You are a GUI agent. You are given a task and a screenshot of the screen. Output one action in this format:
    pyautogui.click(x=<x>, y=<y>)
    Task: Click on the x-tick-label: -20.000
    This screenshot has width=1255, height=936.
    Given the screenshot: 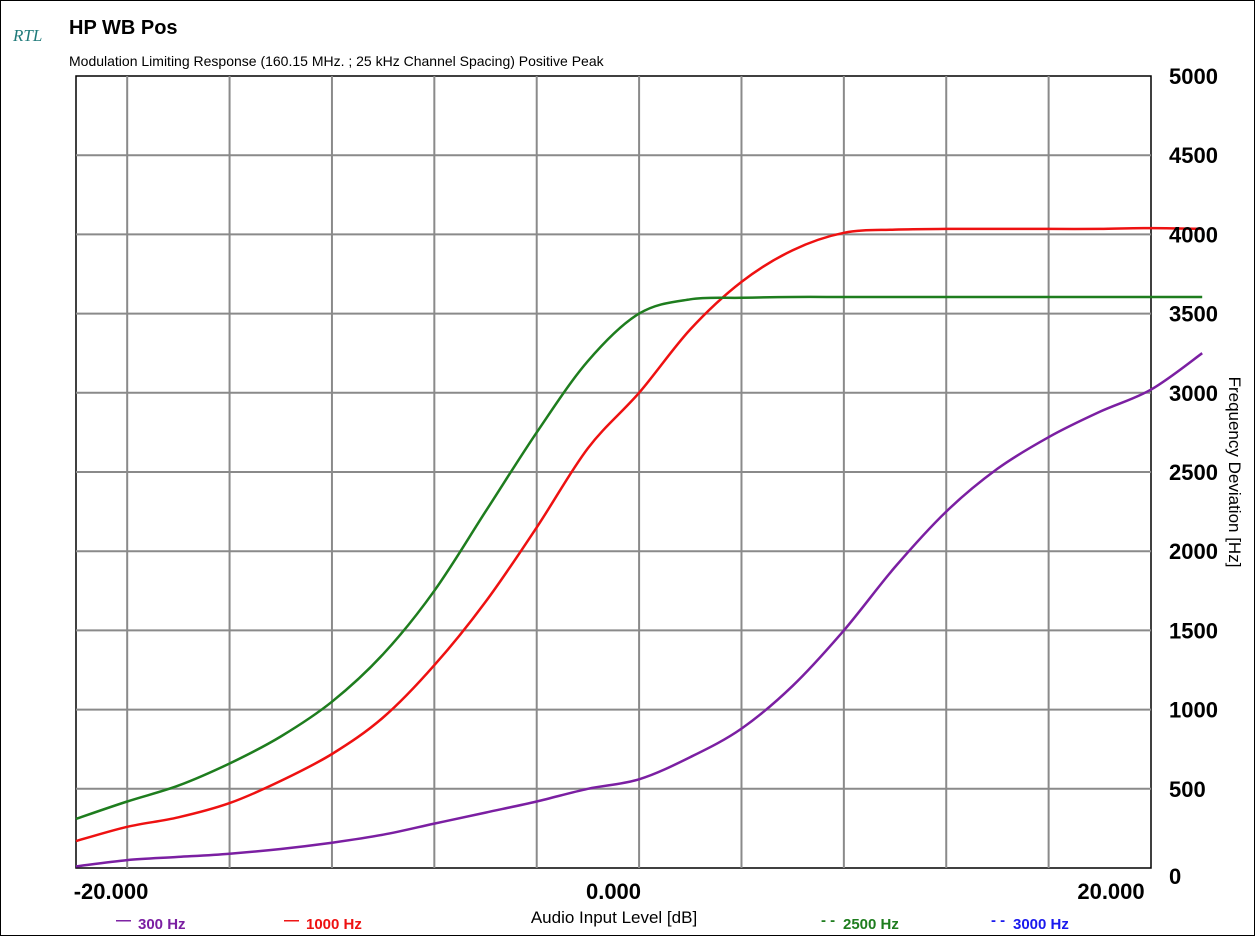 What is the action you would take?
    pyautogui.click(x=111, y=891)
    